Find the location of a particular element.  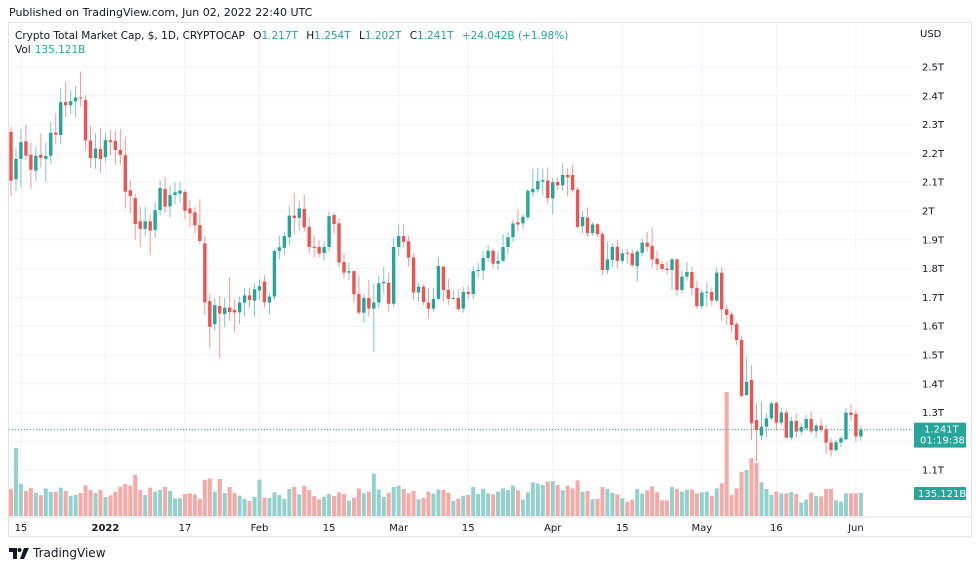

footer-brand: TradingView is located at coordinates (57, 553).